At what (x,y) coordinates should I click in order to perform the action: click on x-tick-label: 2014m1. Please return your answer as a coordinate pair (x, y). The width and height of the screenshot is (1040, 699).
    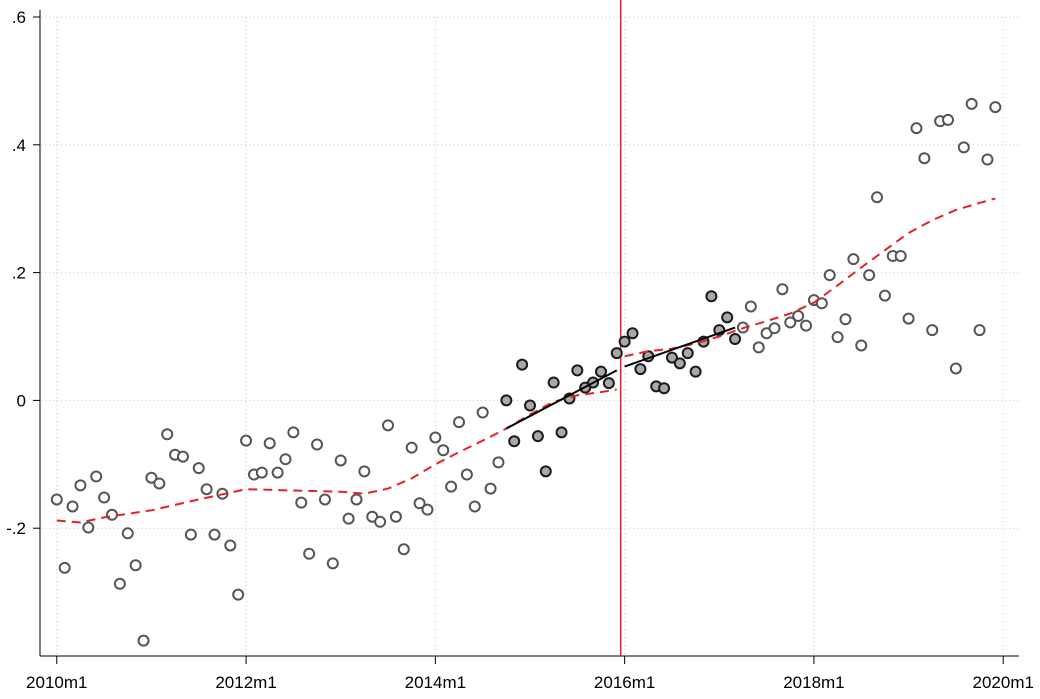
    Looking at the image, I should click on (435, 682).